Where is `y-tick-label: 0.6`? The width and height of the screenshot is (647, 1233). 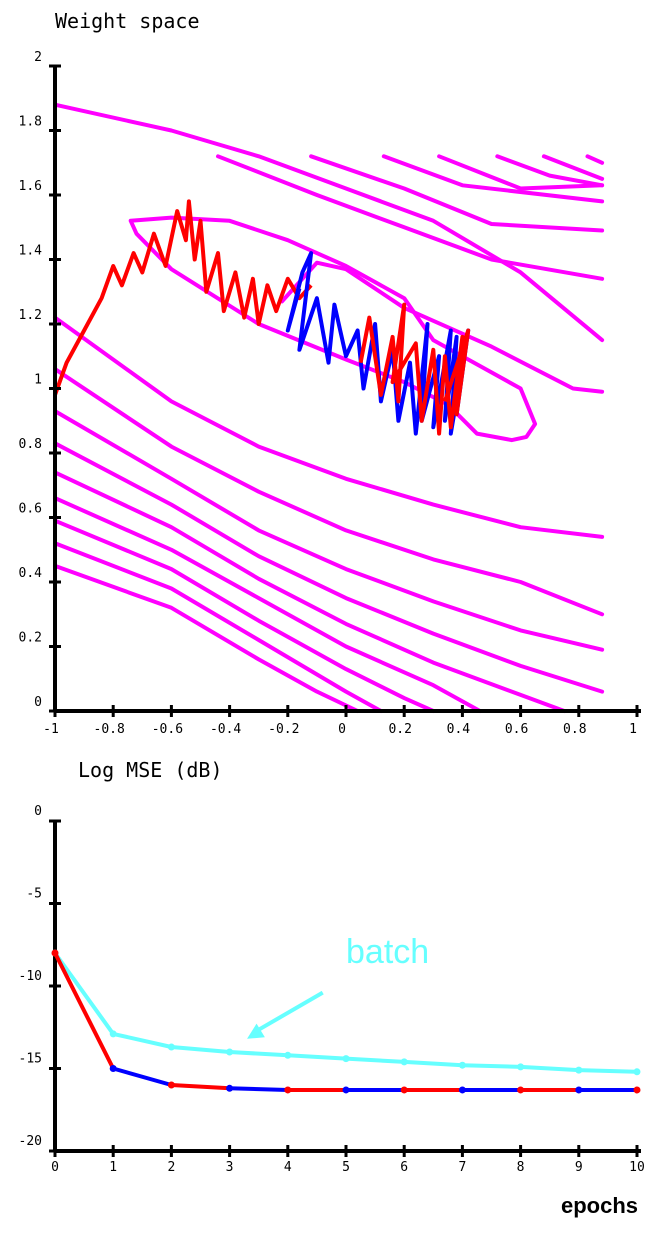 y-tick-label: 0.6 is located at coordinates (30, 509).